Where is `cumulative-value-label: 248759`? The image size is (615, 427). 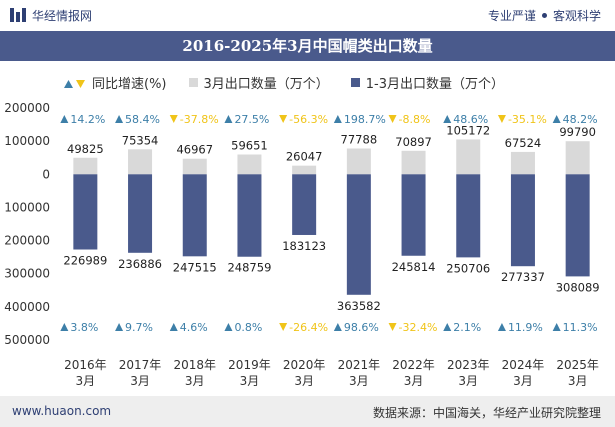 cumulative-value-label: 248759 is located at coordinates (249, 268).